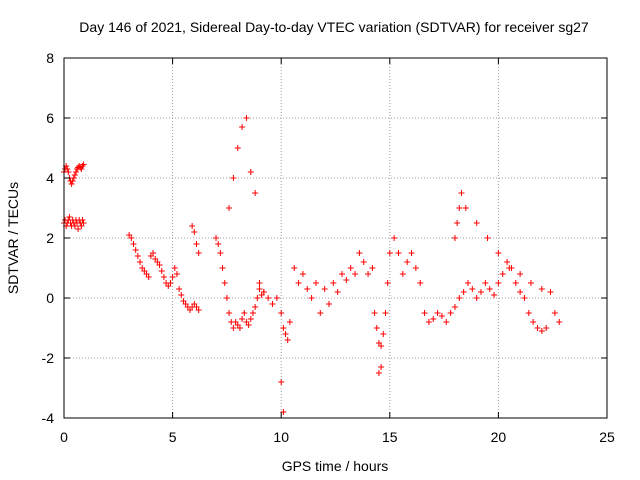 The width and height of the screenshot is (640, 480). Describe the element at coordinates (50, 238) in the screenshot. I see `y-tick-label: 2` at that location.